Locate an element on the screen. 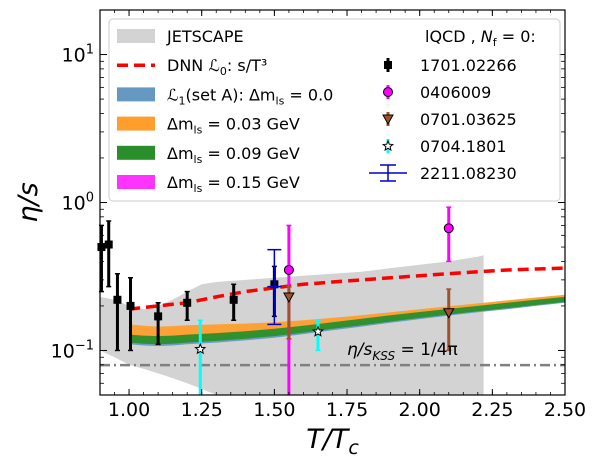  legend-point-entry-4: 2211.08230 is located at coordinates (443, 173).